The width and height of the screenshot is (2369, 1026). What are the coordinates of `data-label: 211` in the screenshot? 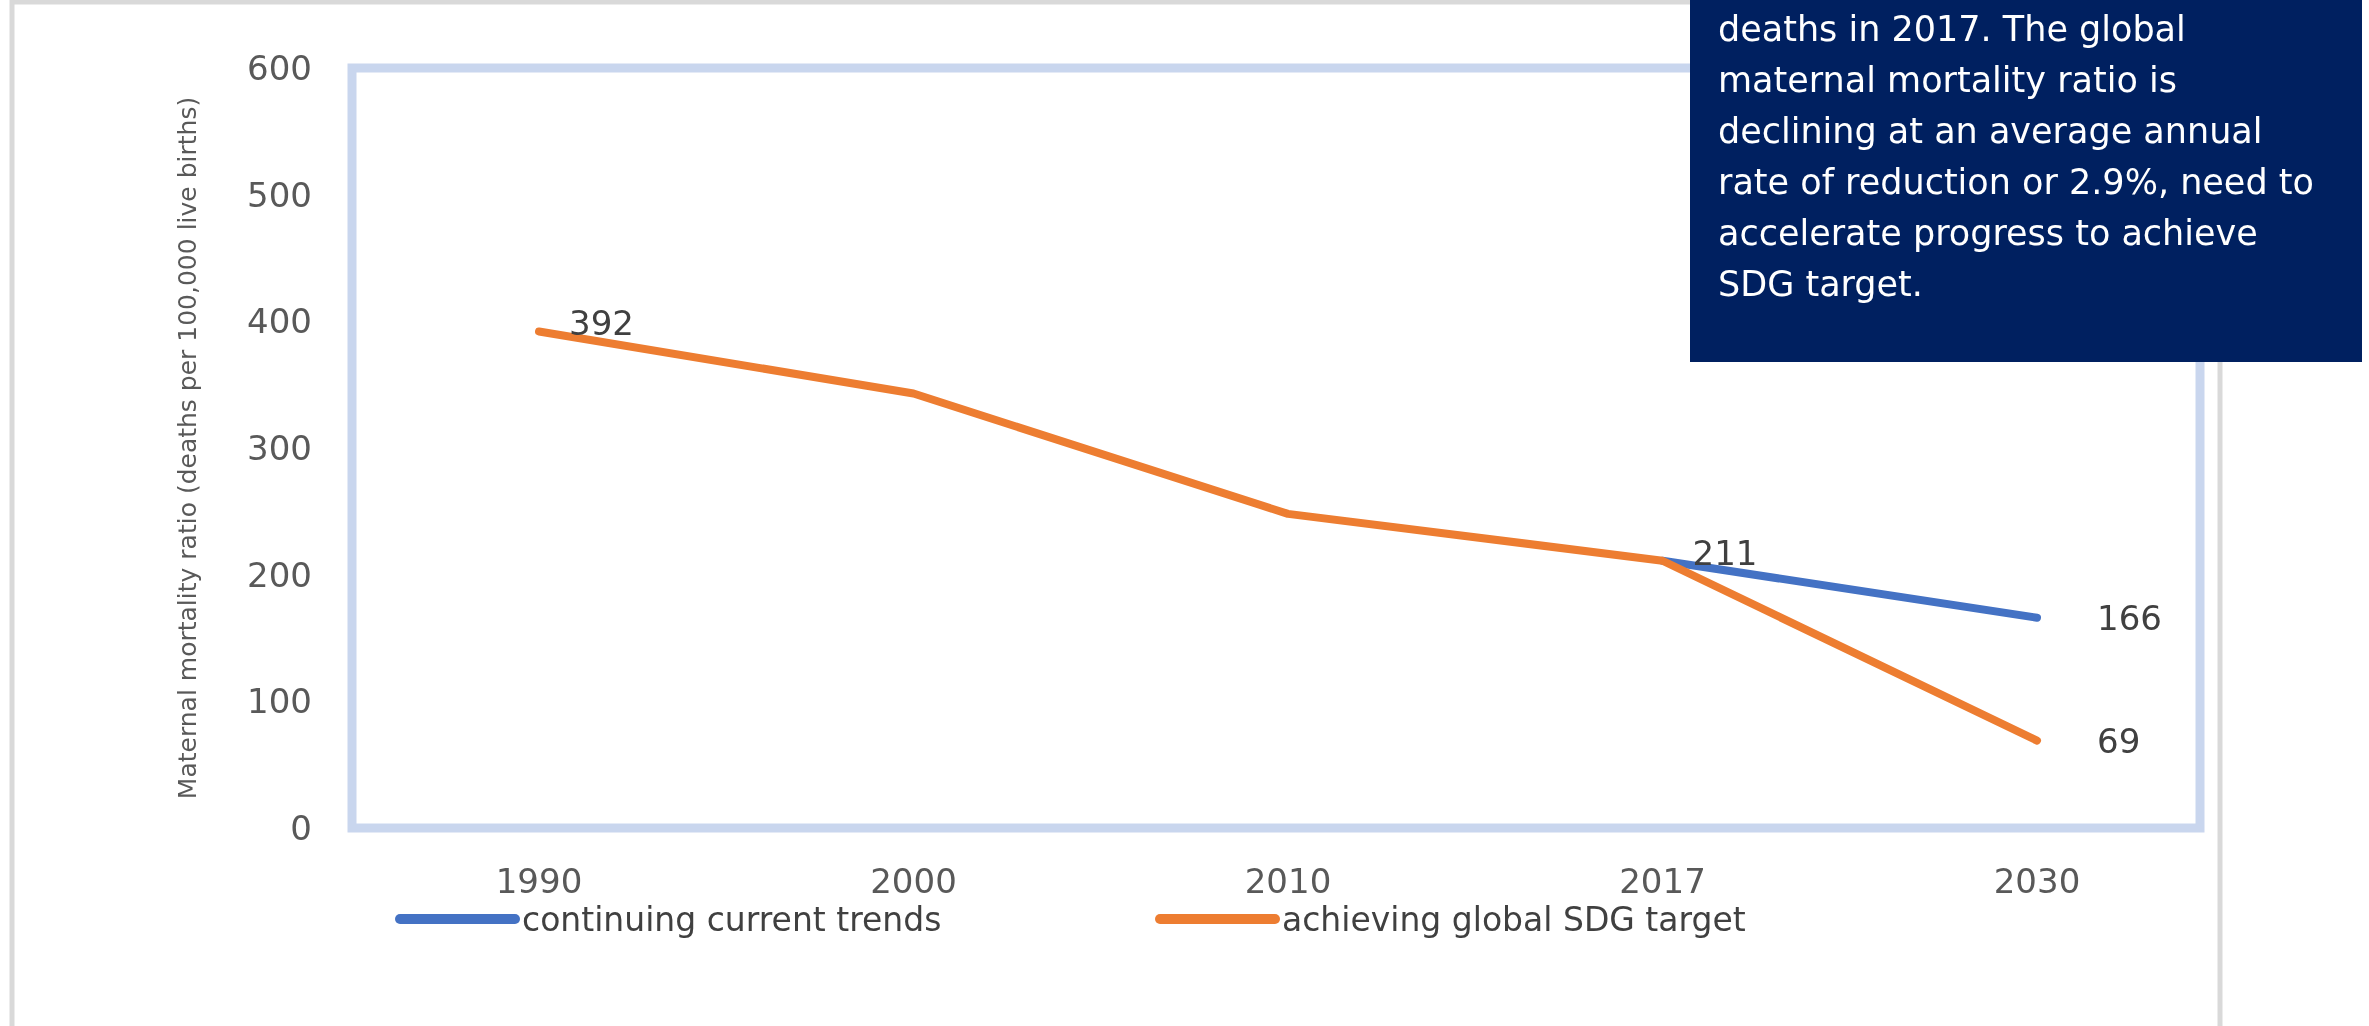 It's located at (1725, 552).